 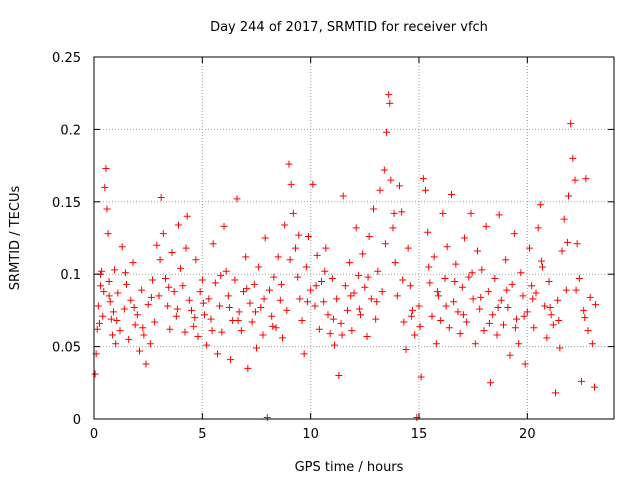 I want to click on x-tick-label: 5, so click(x=202, y=434).